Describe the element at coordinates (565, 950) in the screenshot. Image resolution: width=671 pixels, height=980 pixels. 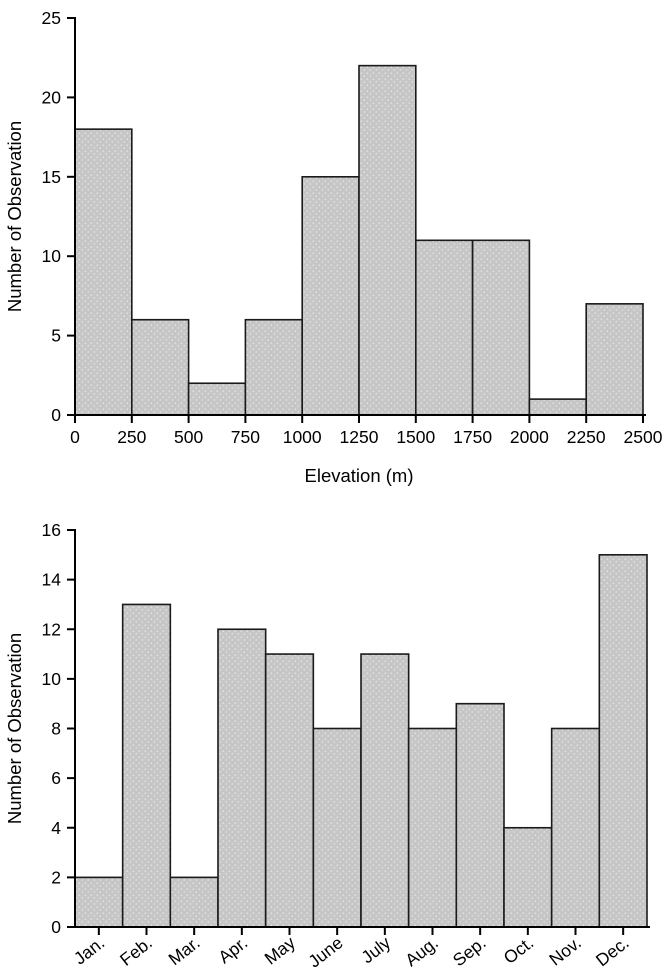
I see `x-tick-label: Nov.` at that location.